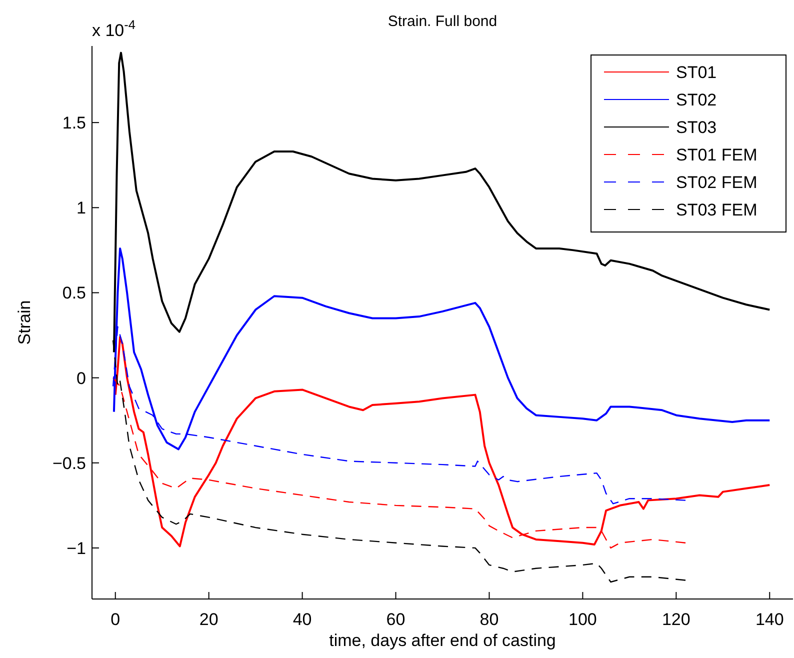  What do you see at coordinates (396, 619) in the screenshot?
I see `x-tick-label: 60` at bounding box center [396, 619].